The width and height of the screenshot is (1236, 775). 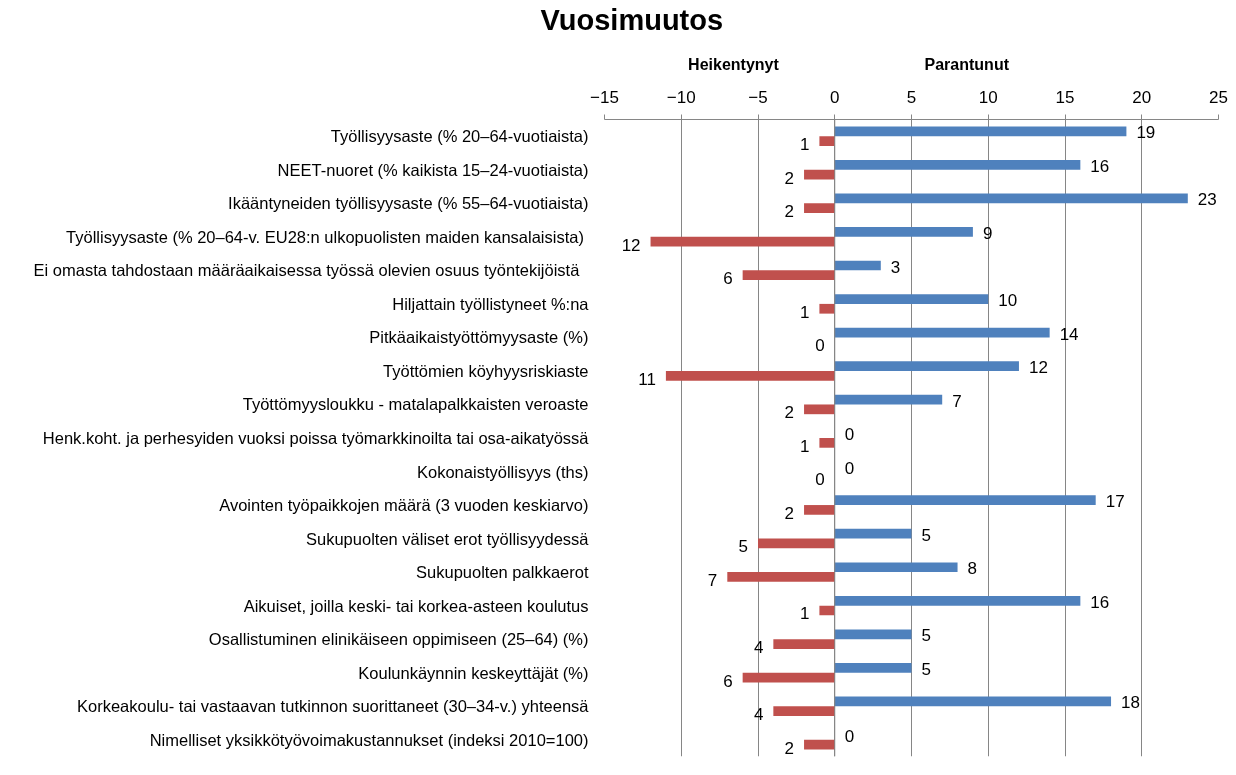 I want to click on text: Heikentynyt, so click(x=734, y=65).